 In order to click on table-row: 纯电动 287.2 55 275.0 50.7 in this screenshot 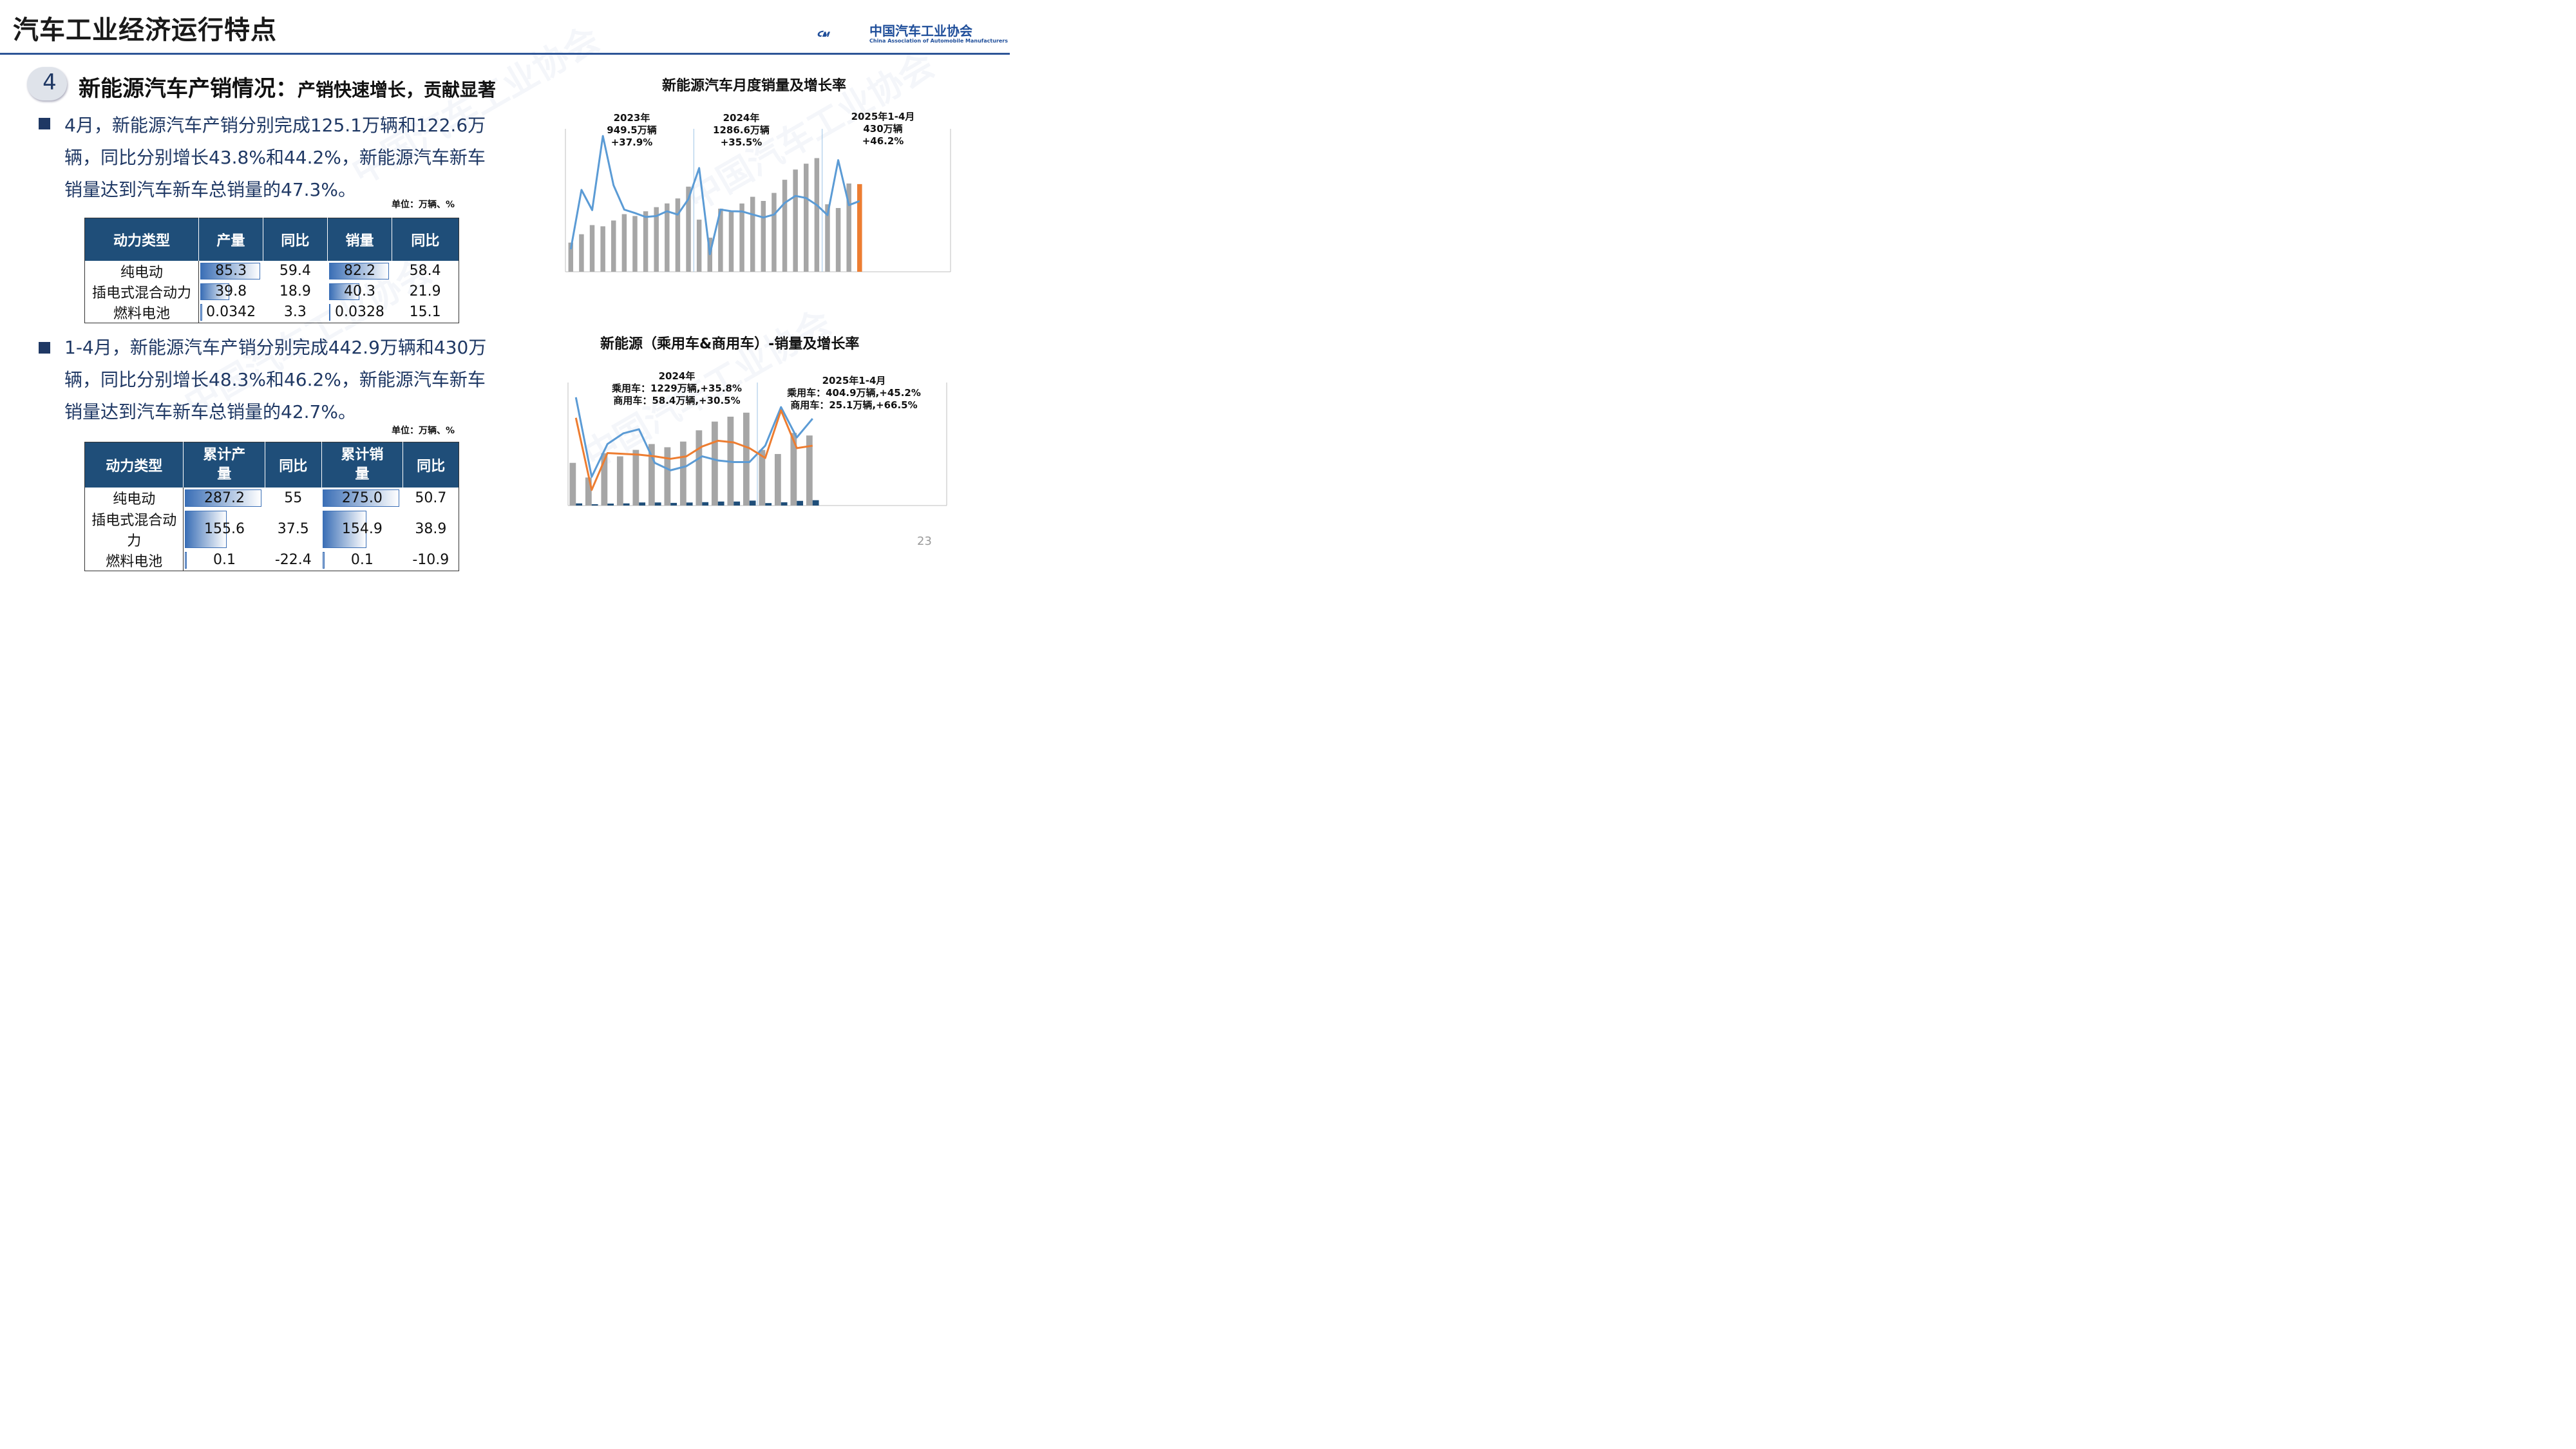, I will do `click(271, 498)`.